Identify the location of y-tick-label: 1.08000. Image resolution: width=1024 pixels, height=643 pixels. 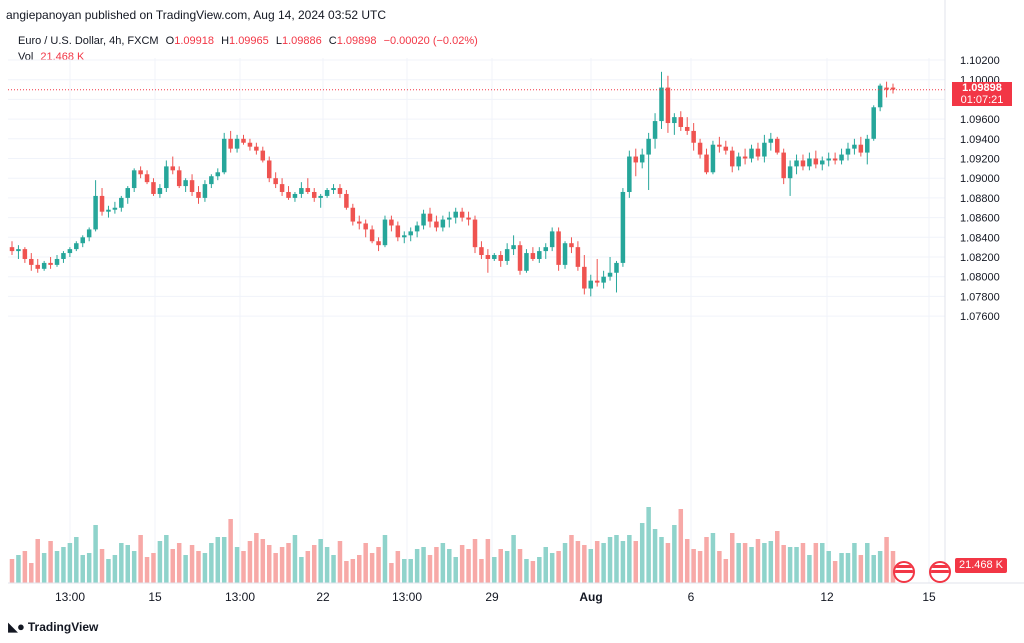
(980, 278).